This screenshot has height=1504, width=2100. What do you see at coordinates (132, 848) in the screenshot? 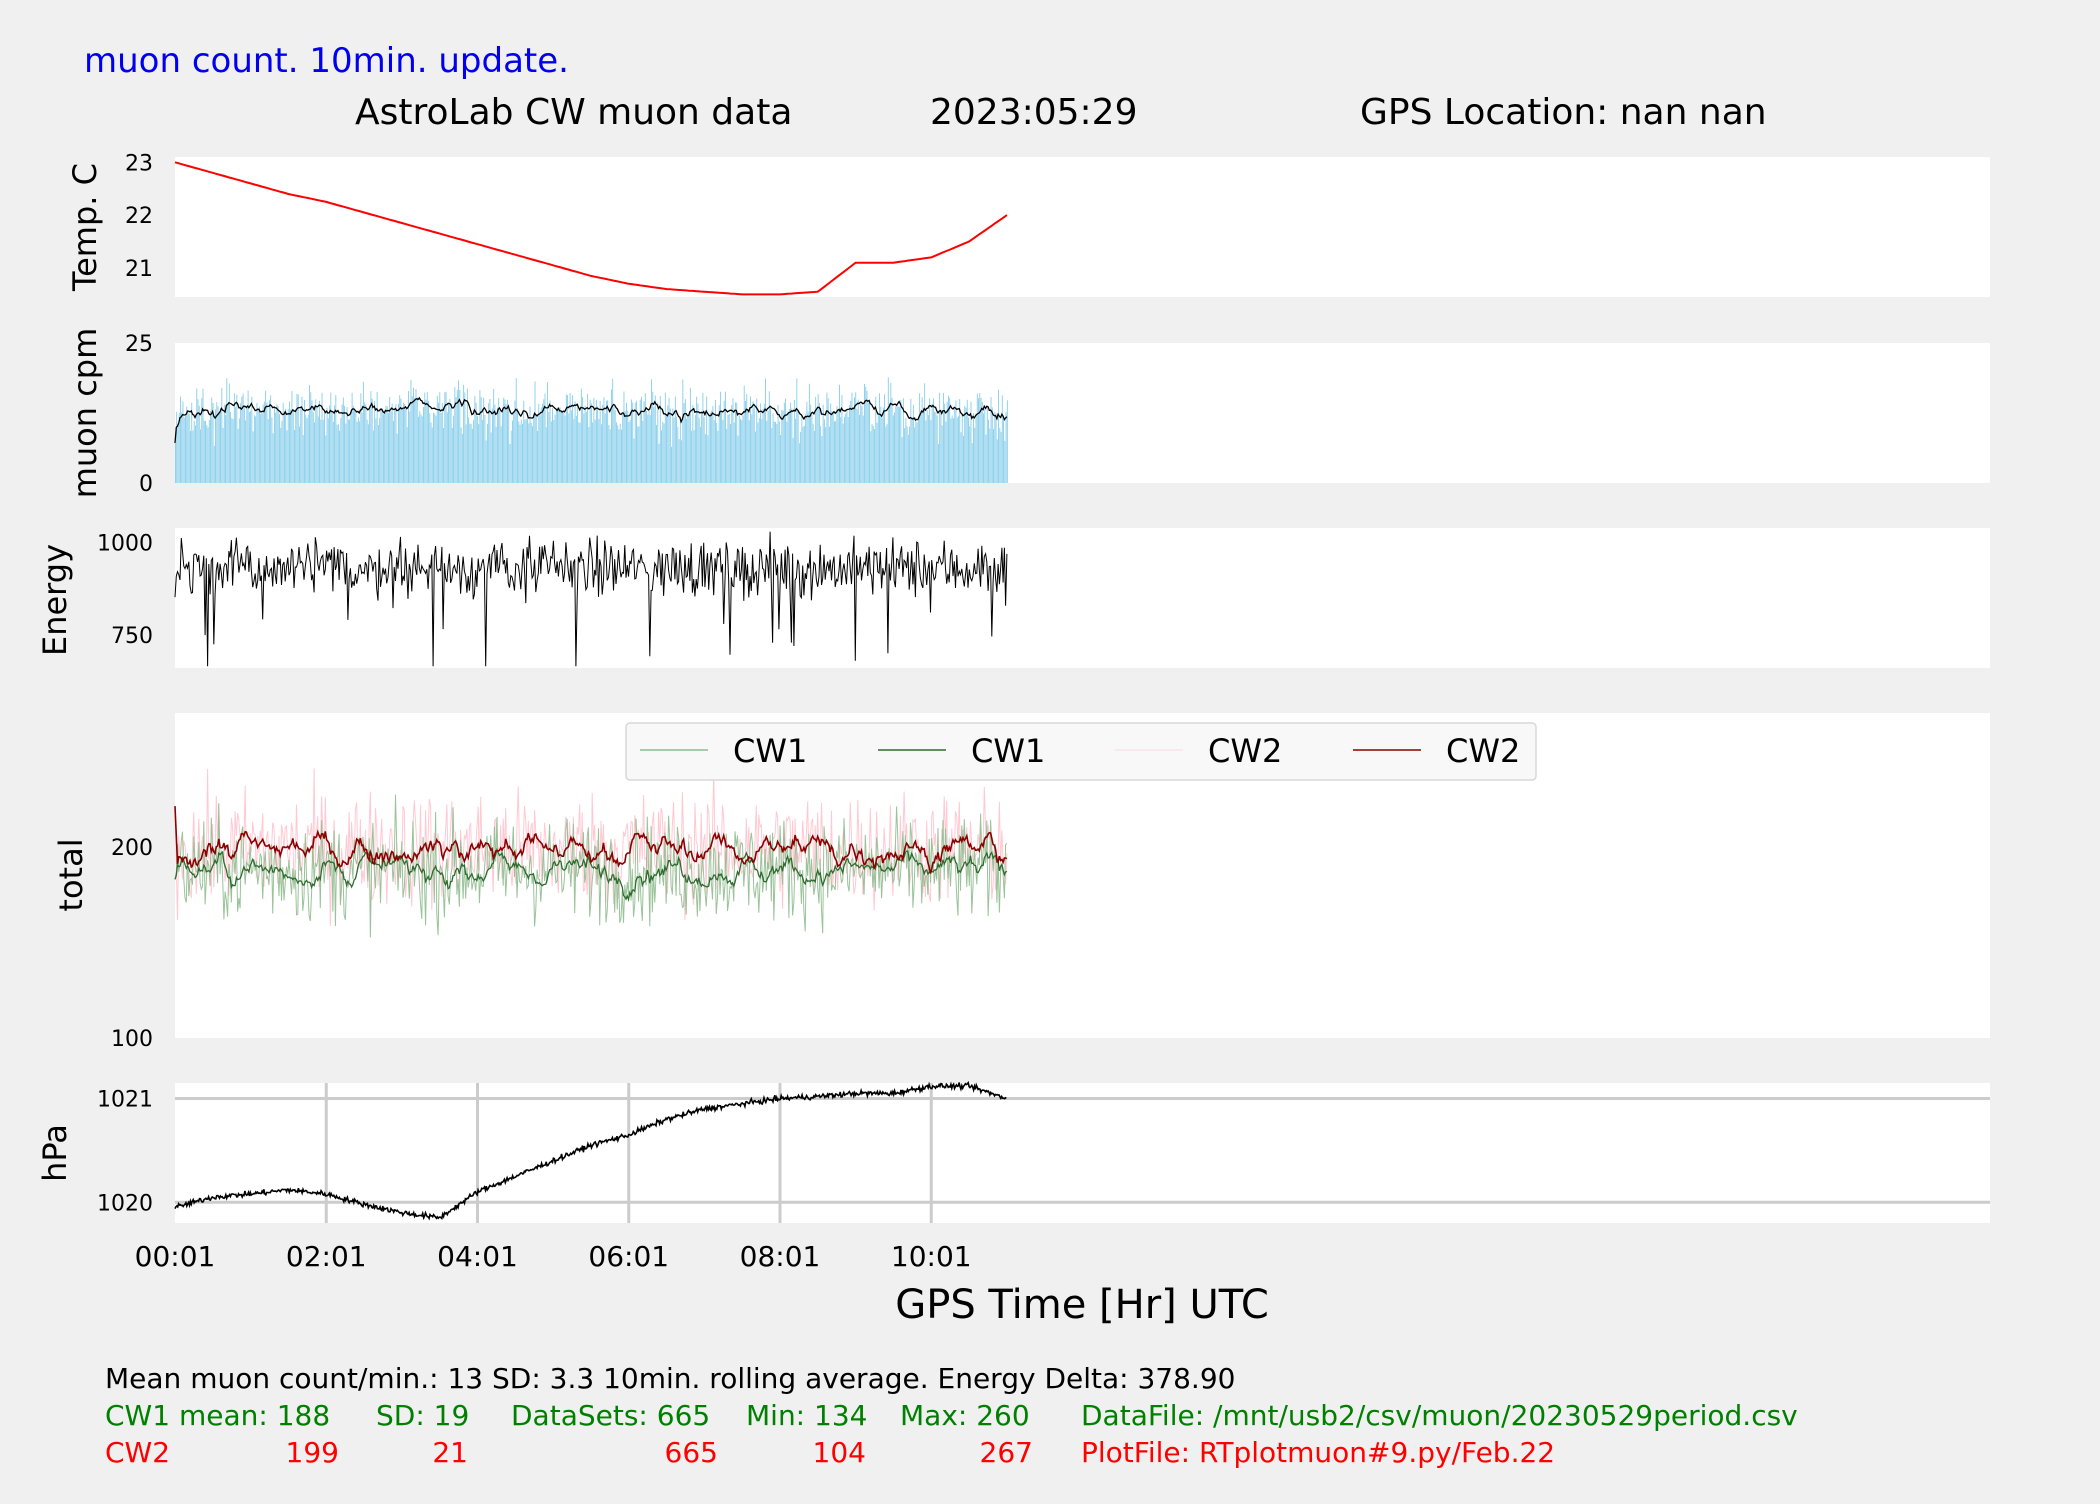
I see `total-tick-label: 200` at bounding box center [132, 848].